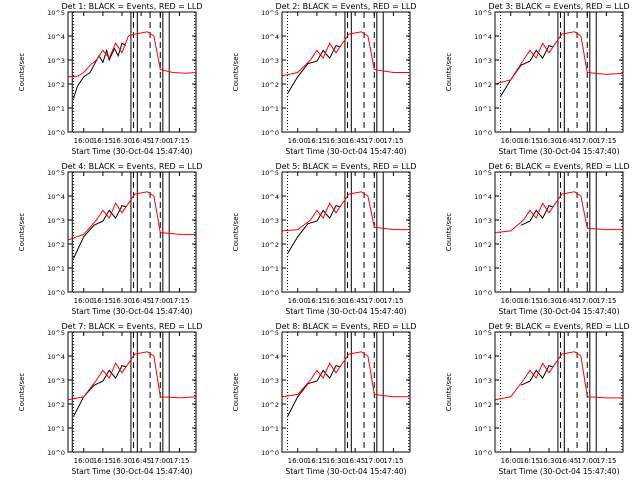 The width and height of the screenshot is (640, 484). What do you see at coordinates (559, 6) in the screenshot?
I see `panel-title: Det 3: BLACK = Events, RED = LLD` at bounding box center [559, 6].